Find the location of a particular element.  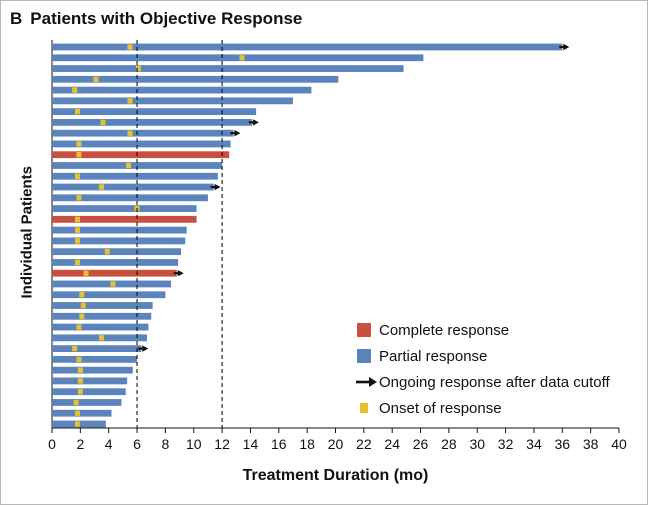

x-tick-label: 16 is located at coordinates (279, 444).